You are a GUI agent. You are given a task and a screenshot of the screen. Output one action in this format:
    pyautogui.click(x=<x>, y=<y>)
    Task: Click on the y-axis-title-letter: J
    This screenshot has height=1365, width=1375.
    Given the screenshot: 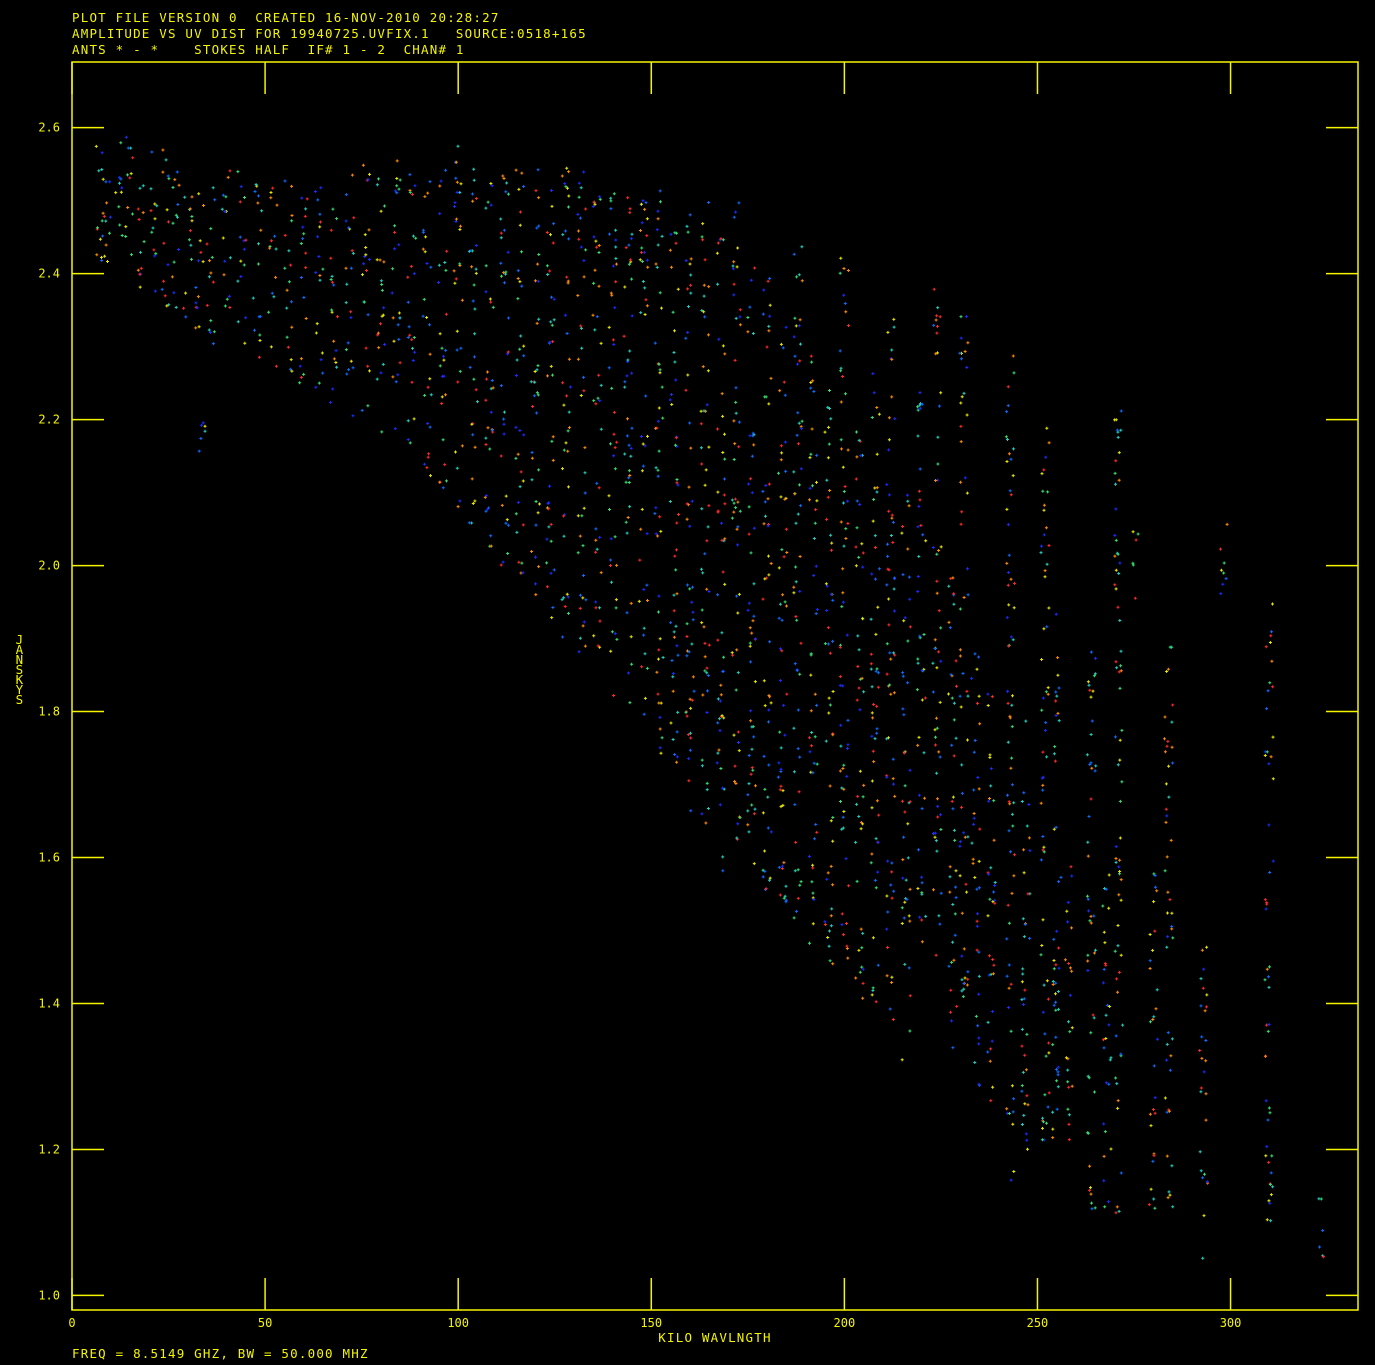 What is the action you would take?
    pyautogui.click(x=20, y=639)
    